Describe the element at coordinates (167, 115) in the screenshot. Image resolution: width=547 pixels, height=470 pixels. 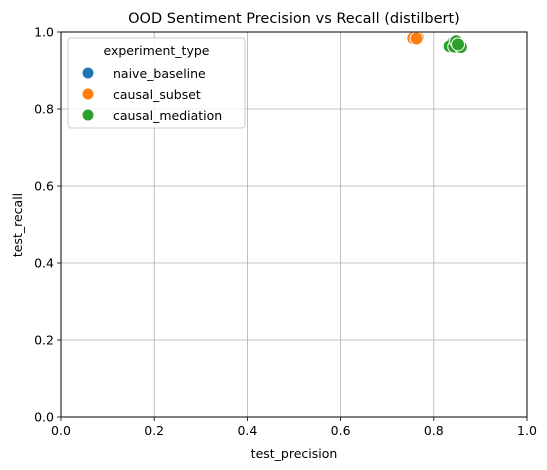
I see `legend-label-causal-mediation: causal_mediation` at that location.